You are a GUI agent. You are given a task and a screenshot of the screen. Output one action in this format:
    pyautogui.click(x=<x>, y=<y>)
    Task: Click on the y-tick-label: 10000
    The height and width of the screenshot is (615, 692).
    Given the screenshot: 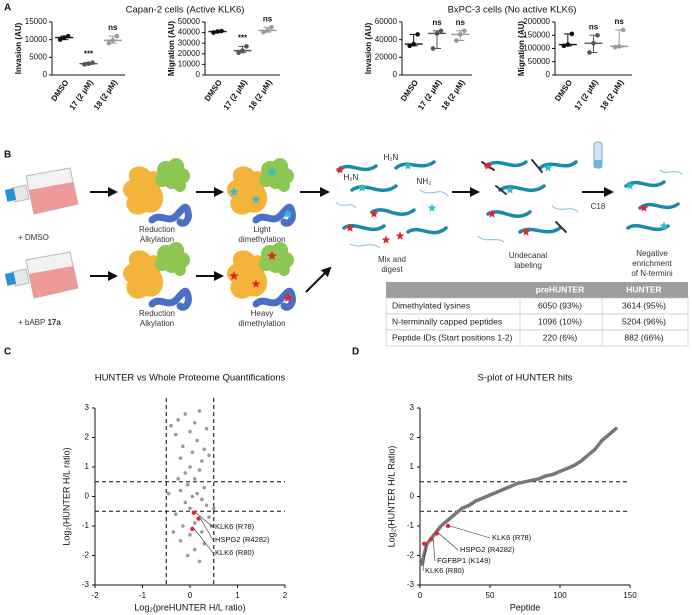 What is the action you would take?
    pyautogui.click(x=189, y=64)
    